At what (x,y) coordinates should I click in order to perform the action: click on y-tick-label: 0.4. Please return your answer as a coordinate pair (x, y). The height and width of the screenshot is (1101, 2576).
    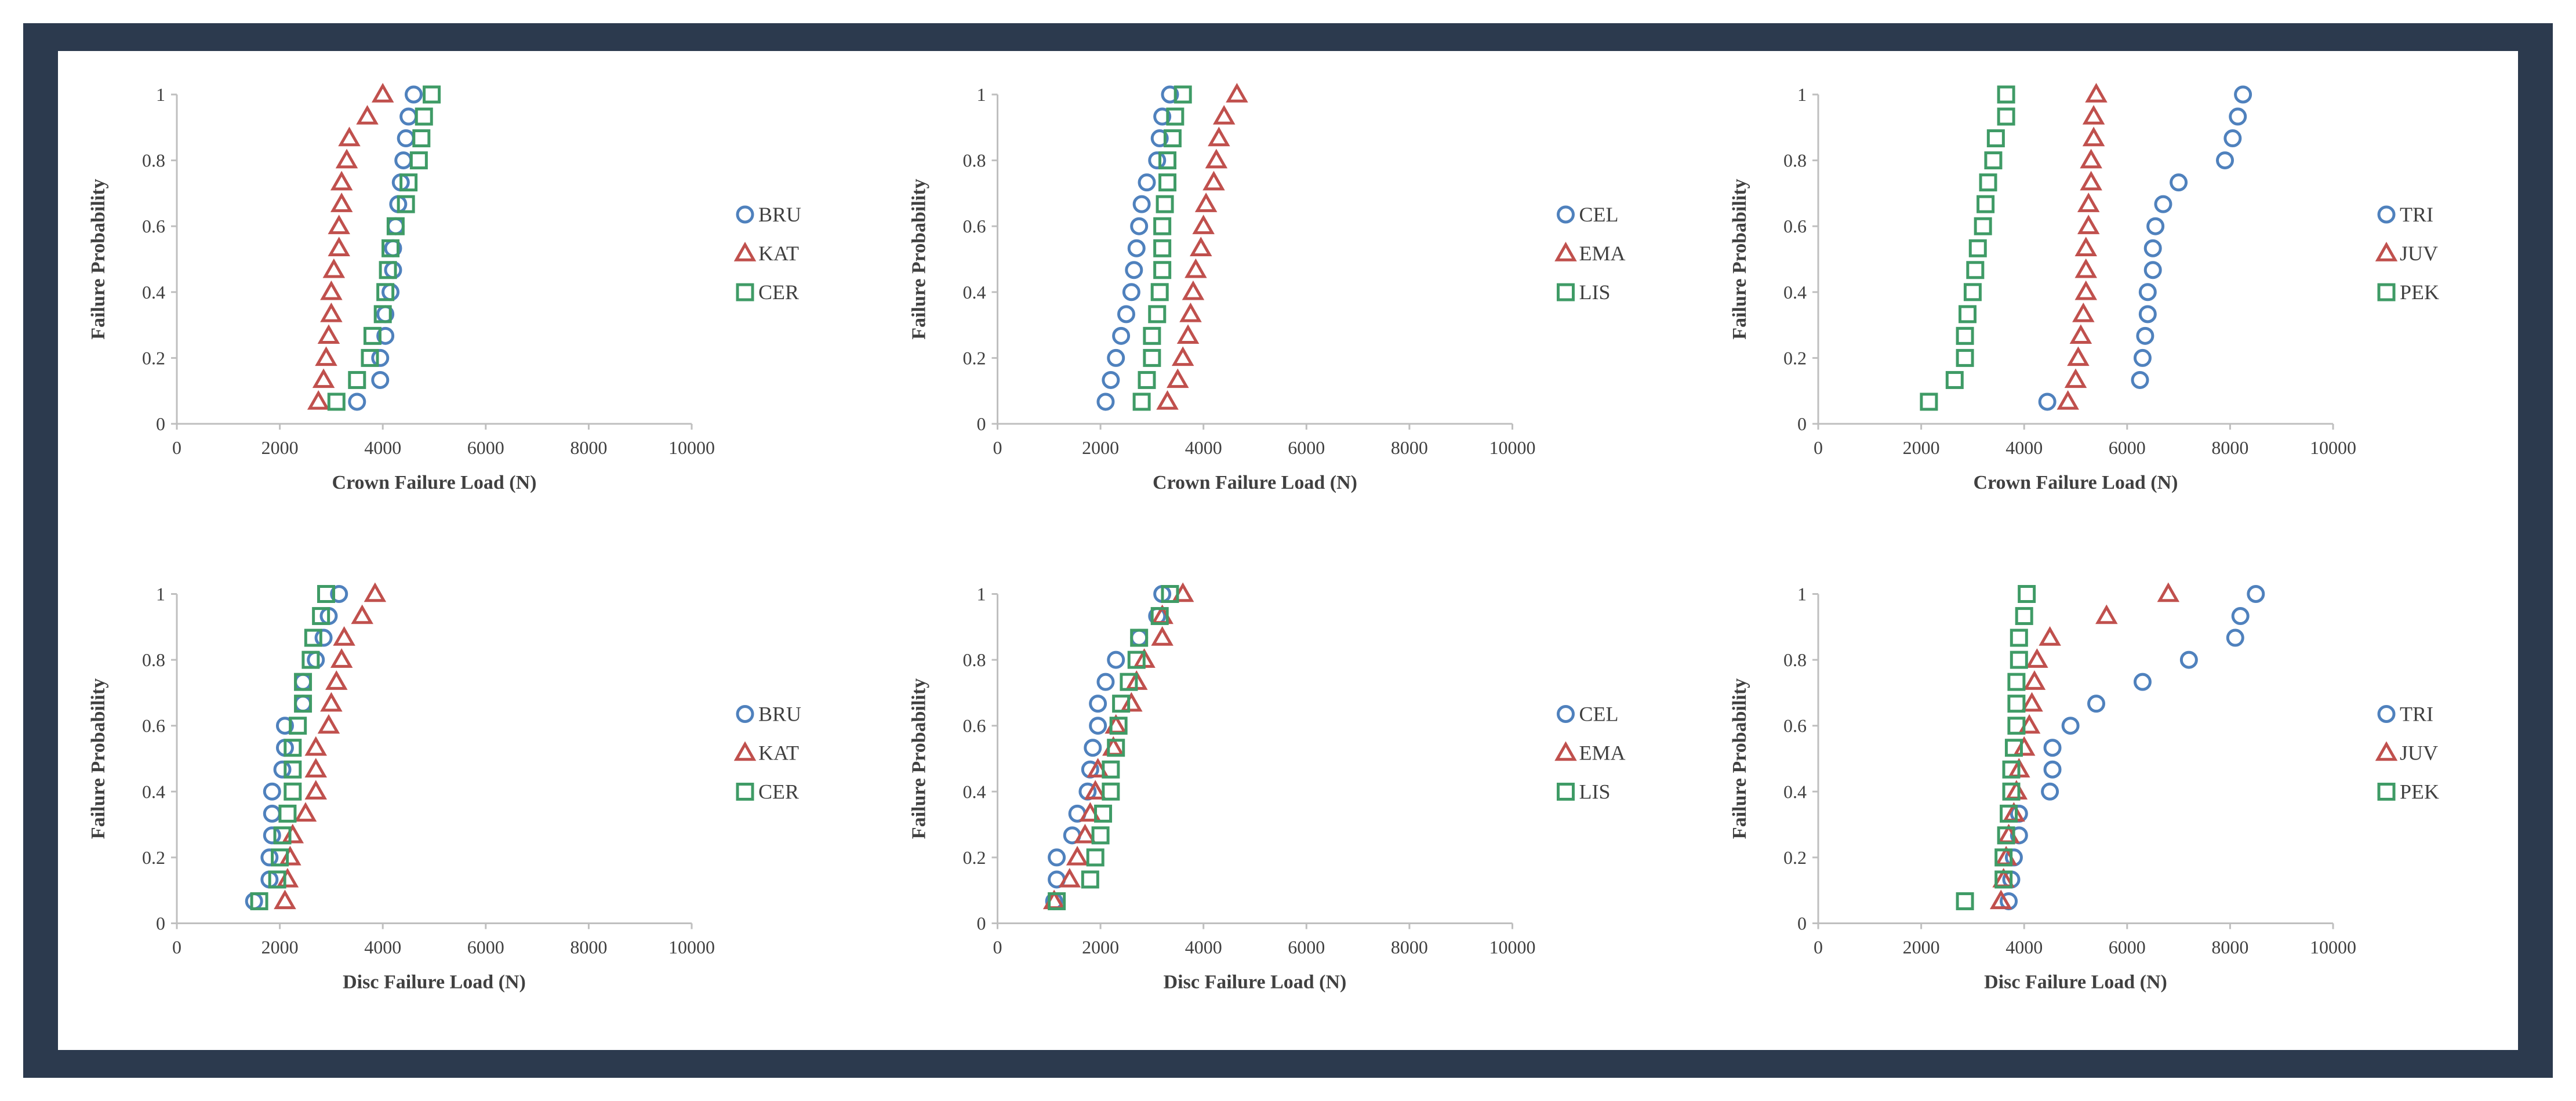
    Looking at the image, I should click on (974, 292).